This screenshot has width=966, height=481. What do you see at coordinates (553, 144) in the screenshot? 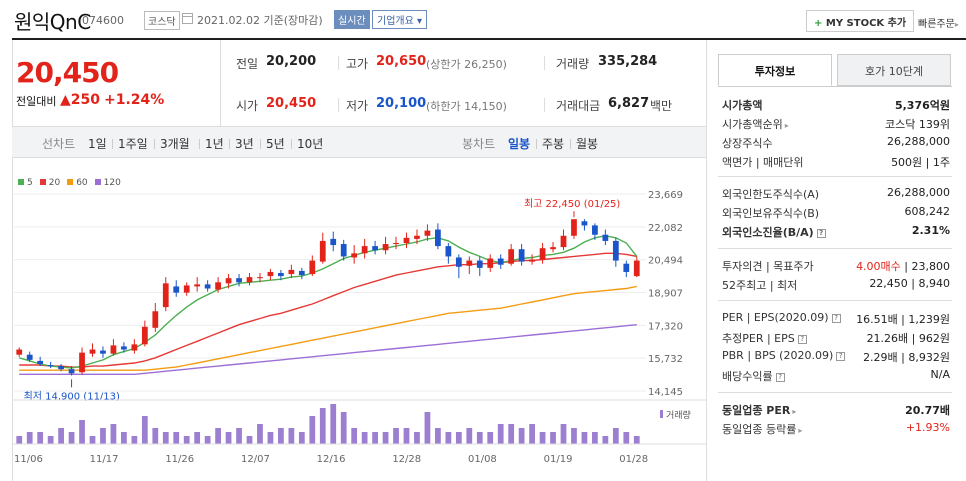
I see `period-weekly: 주봉` at bounding box center [553, 144].